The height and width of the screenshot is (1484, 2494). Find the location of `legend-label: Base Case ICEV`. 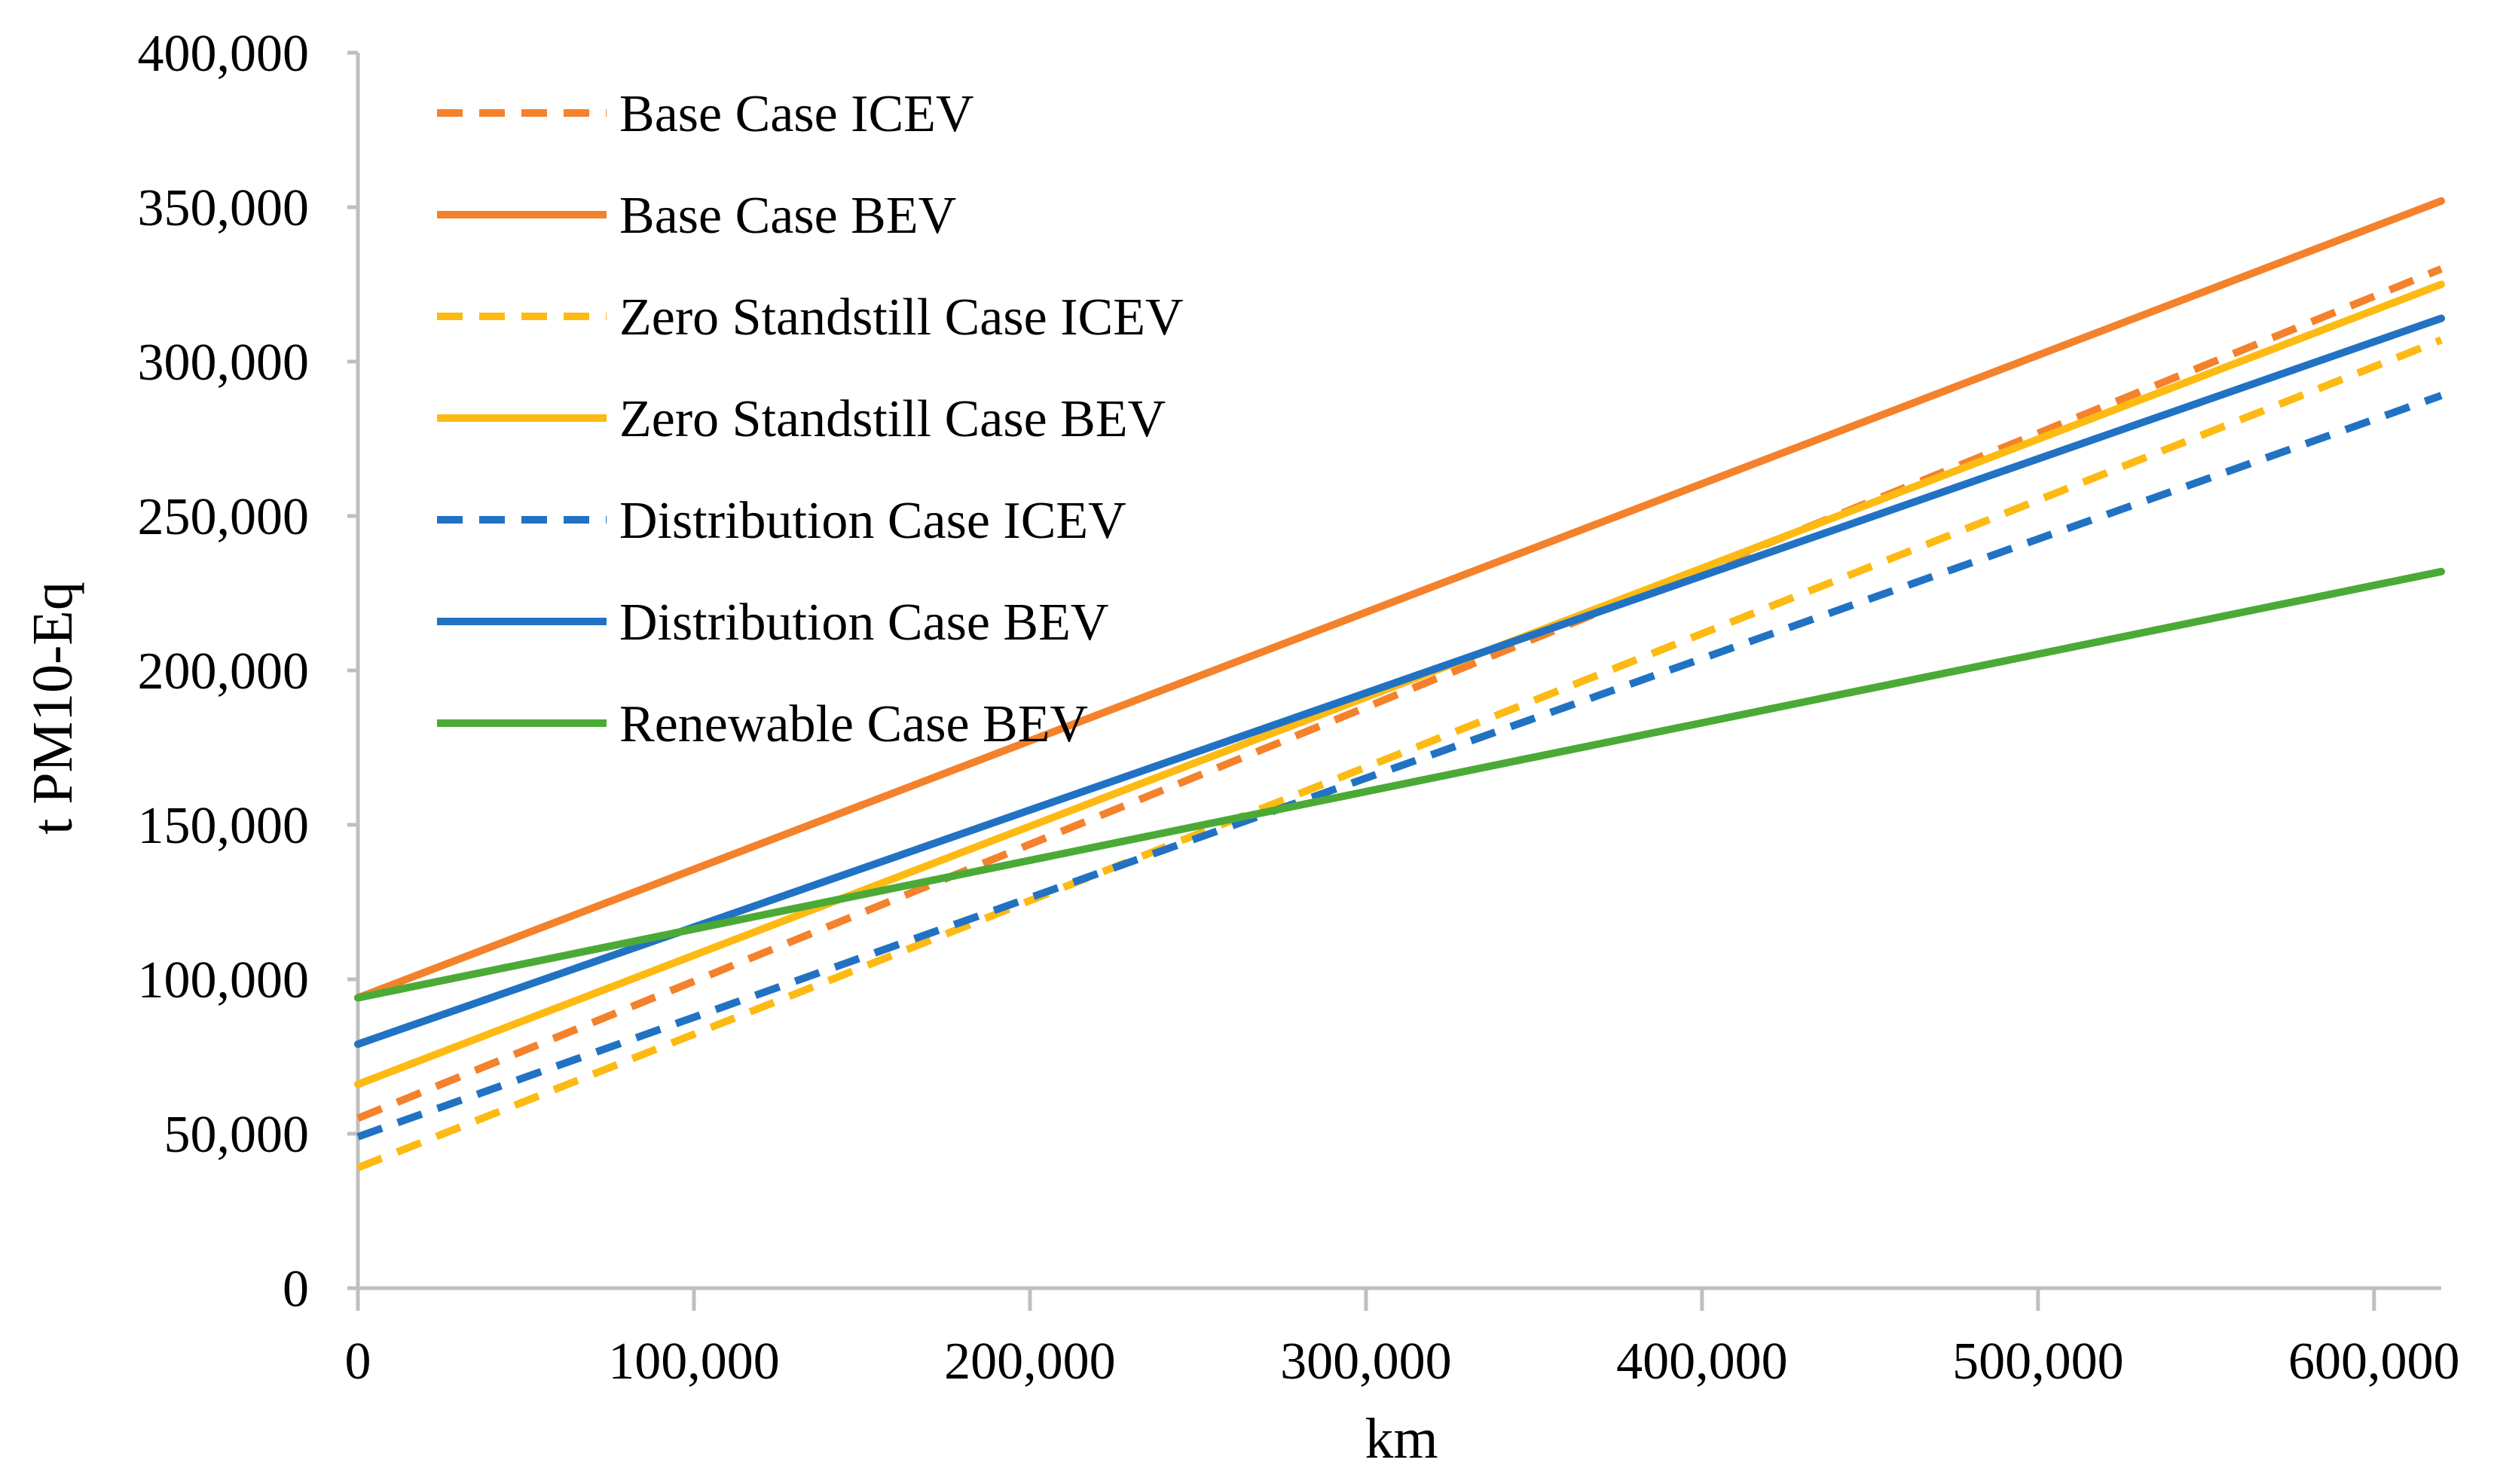

legend-label: Base Case ICEV is located at coordinates (796, 114).